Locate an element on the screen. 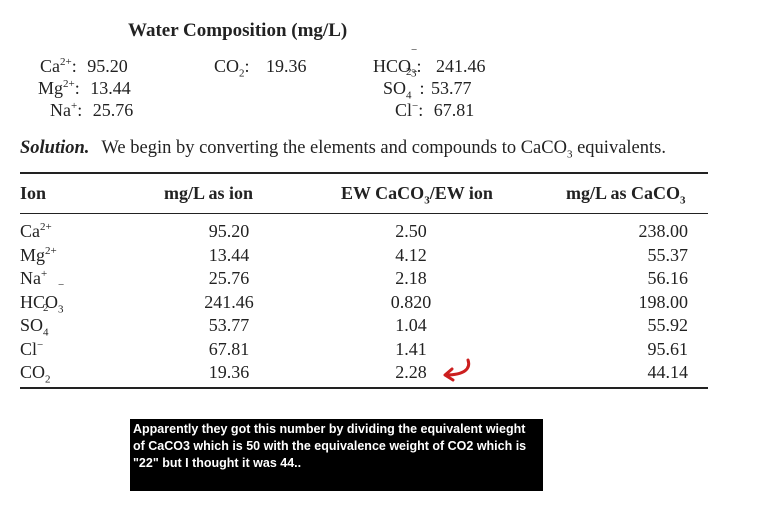  table-row-ion: Ca2+ is located at coordinates (36, 231).